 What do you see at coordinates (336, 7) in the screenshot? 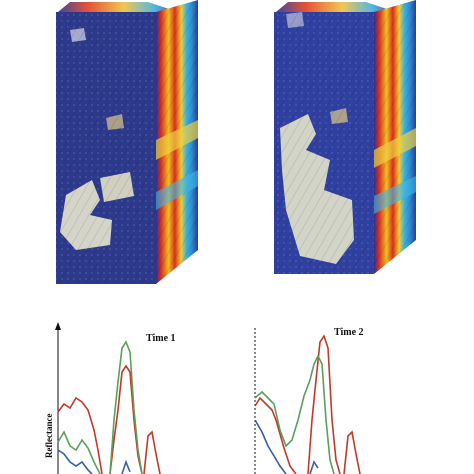
I see `cube-2-top-face` at bounding box center [336, 7].